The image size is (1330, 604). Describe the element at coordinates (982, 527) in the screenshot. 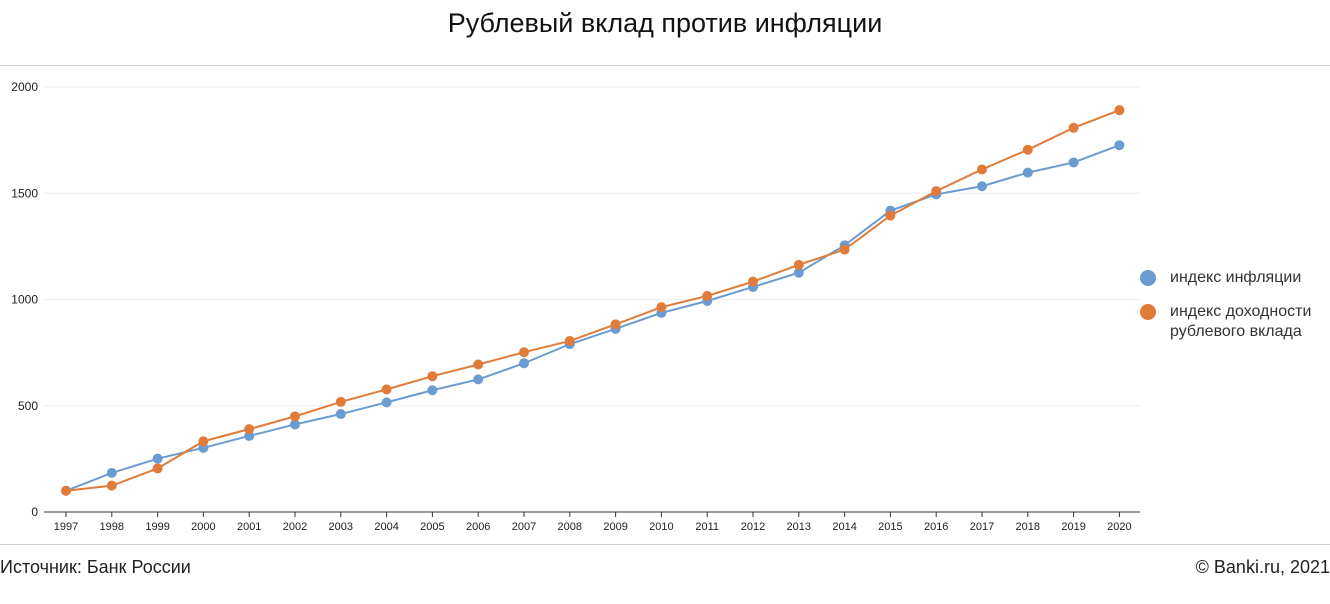

I see `x-tick-label: 2017` at that location.